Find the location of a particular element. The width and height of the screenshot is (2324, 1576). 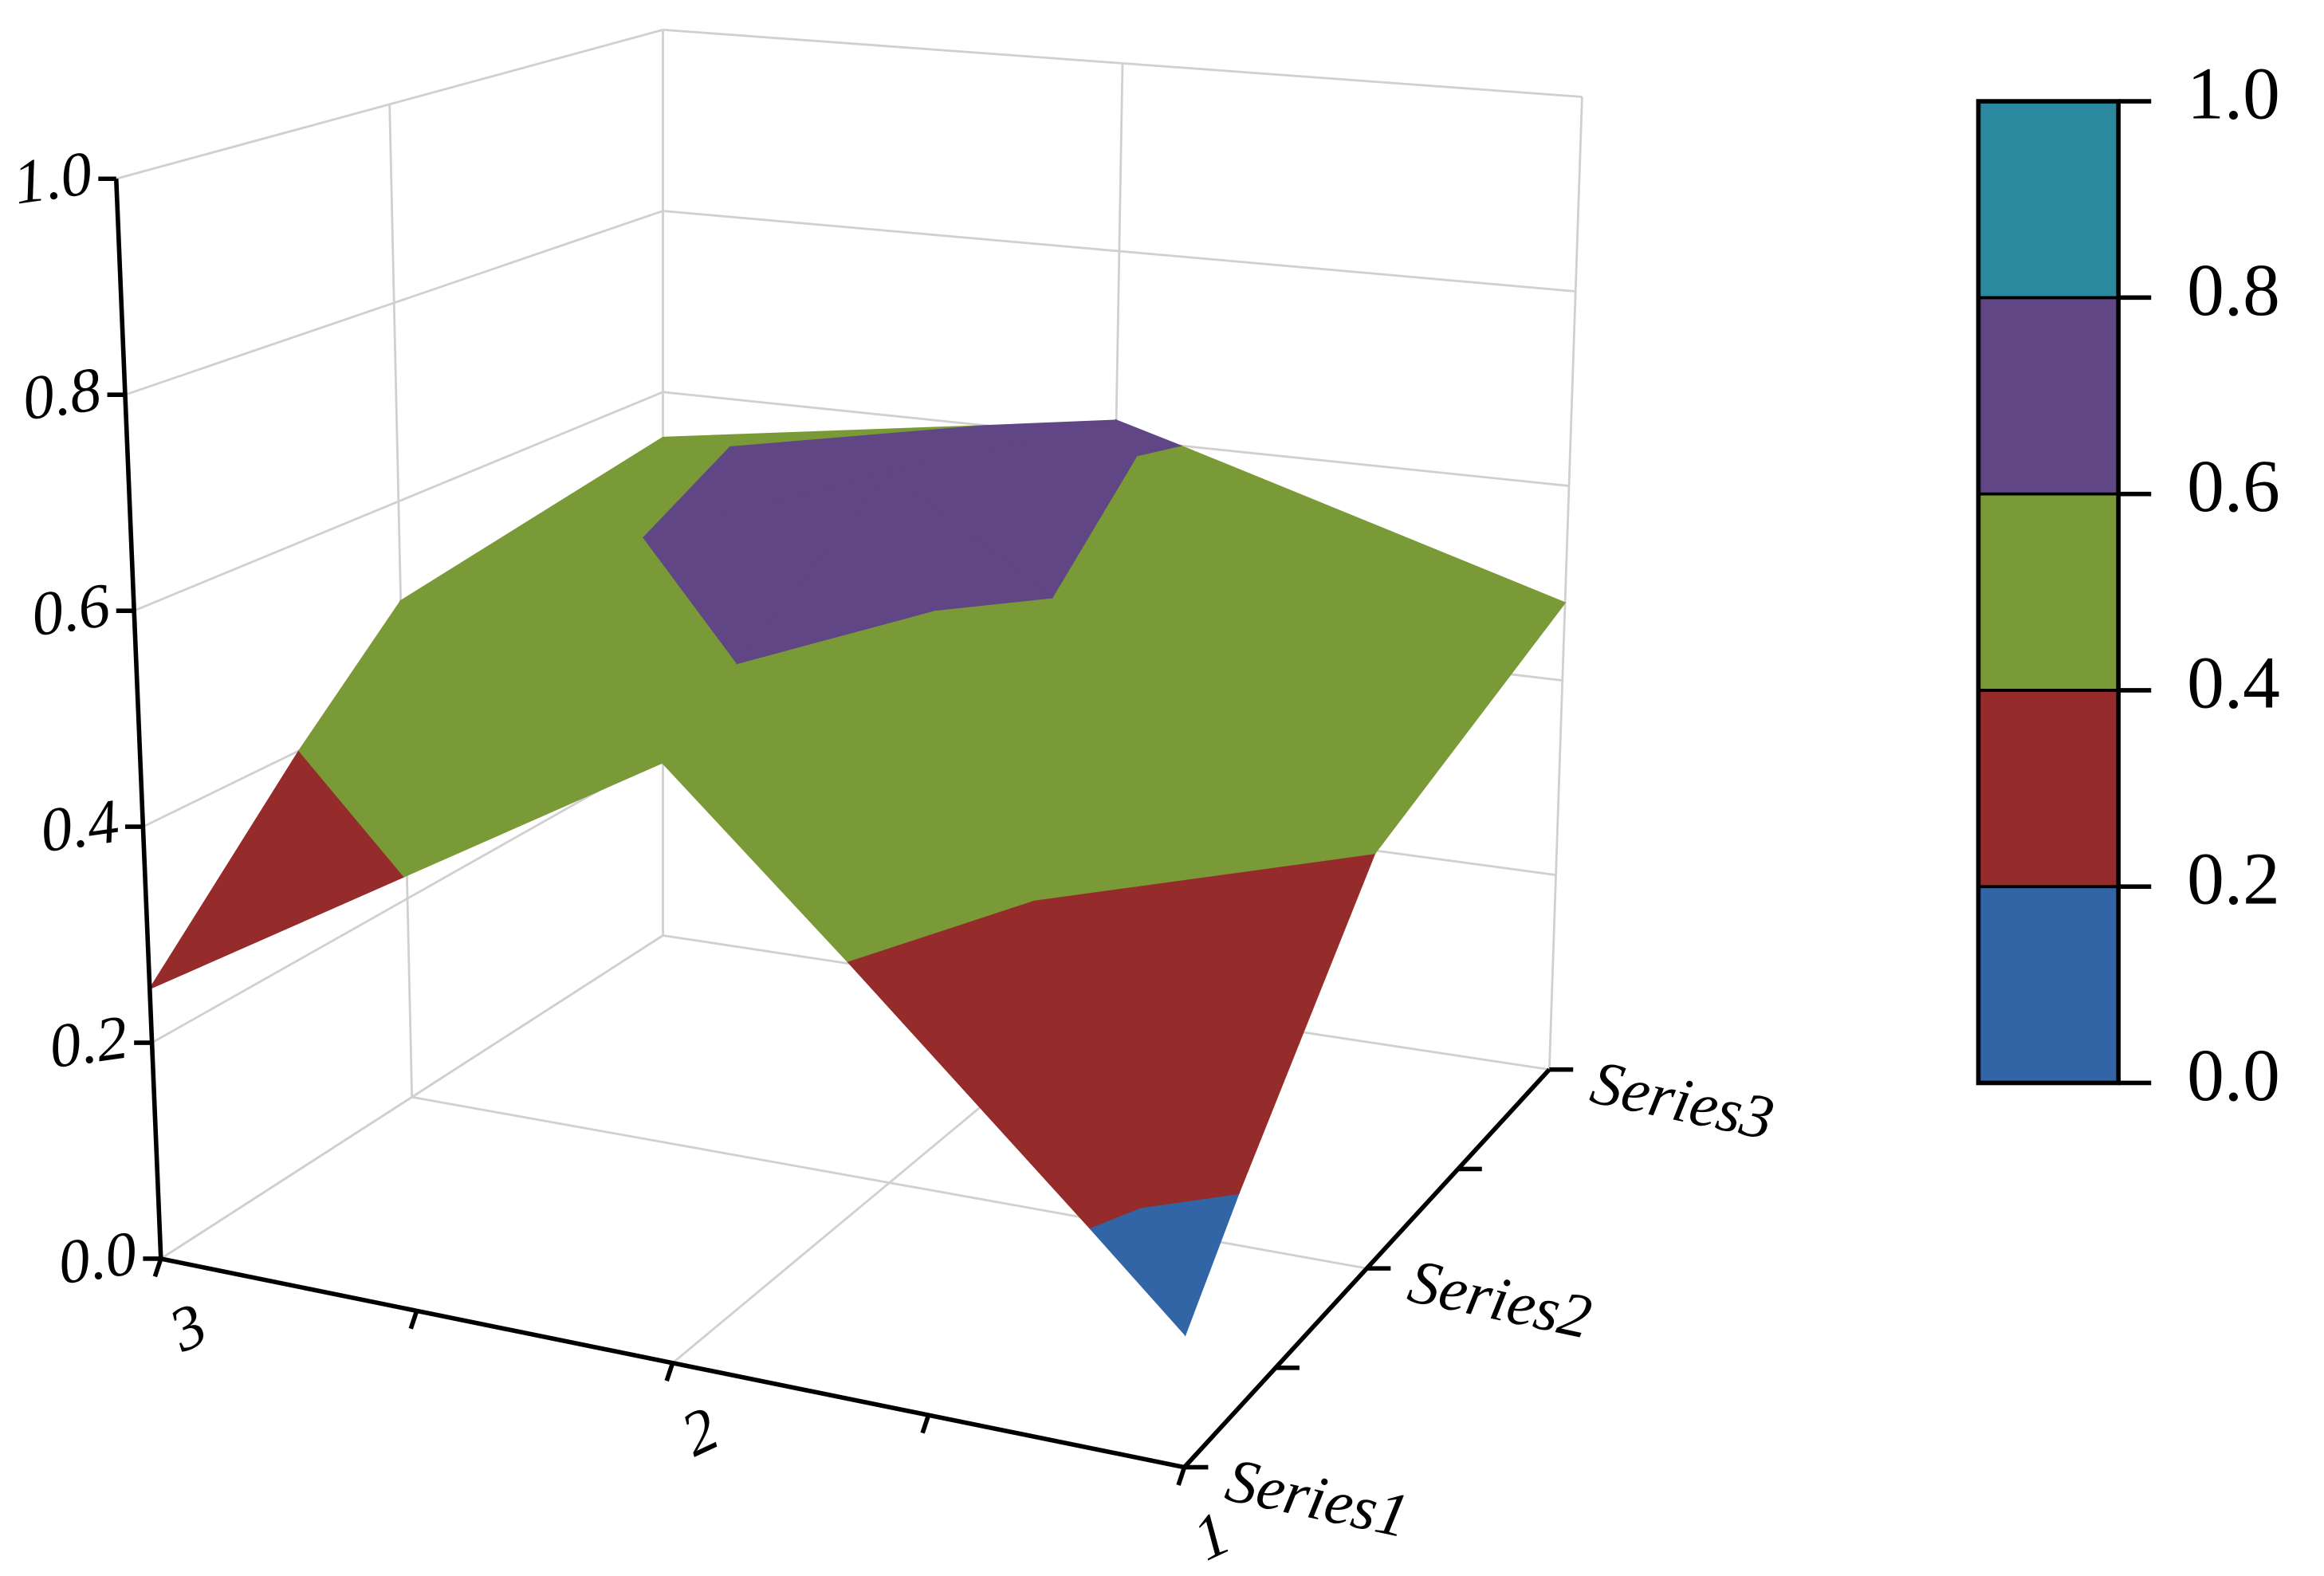

y-tick-label: Series2 is located at coordinates (1499, 1299).